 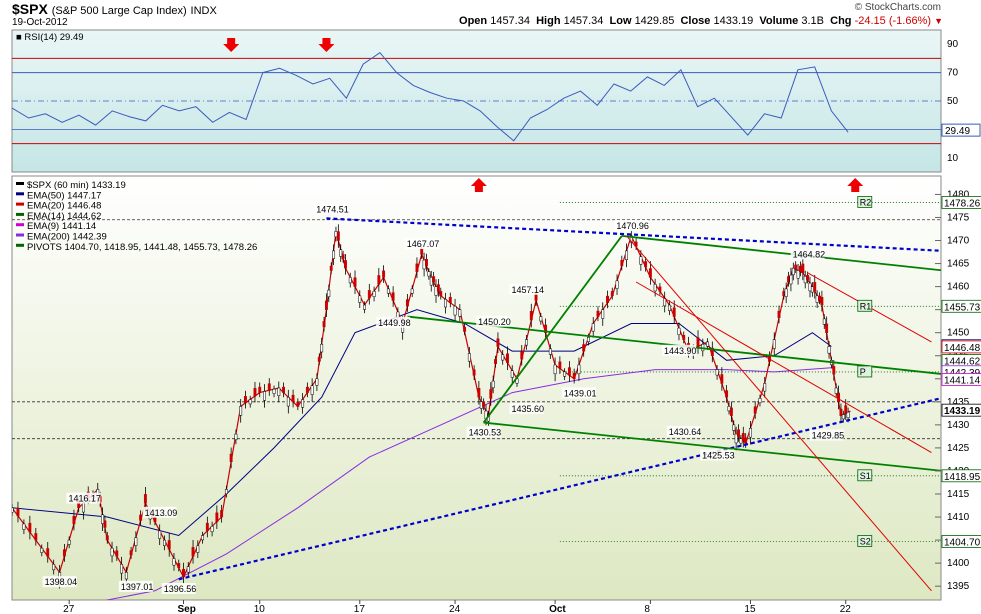 I want to click on chg-label: Chg, so click(x=841, y=21).